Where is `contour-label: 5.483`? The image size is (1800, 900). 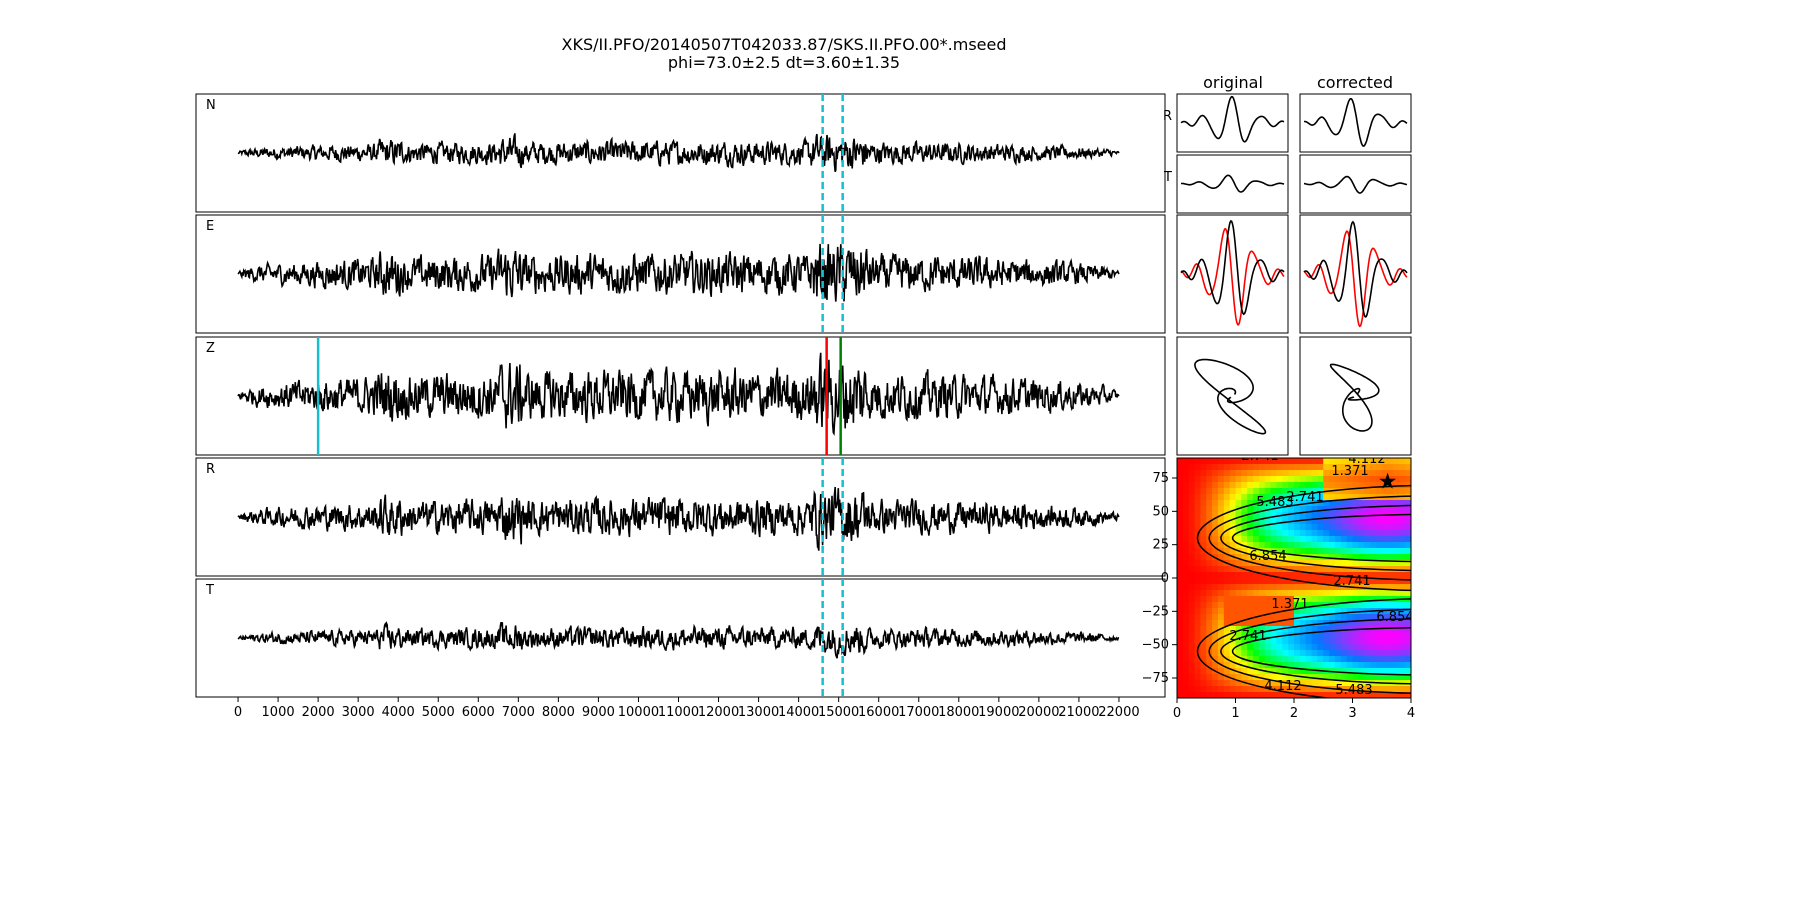 contour-label: 5.483 is located at coordinates (1353, 690).